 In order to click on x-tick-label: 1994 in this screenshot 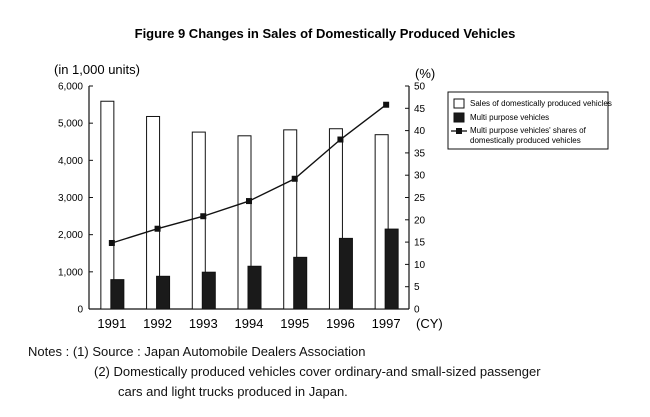, I will do `click(249, 323)`.